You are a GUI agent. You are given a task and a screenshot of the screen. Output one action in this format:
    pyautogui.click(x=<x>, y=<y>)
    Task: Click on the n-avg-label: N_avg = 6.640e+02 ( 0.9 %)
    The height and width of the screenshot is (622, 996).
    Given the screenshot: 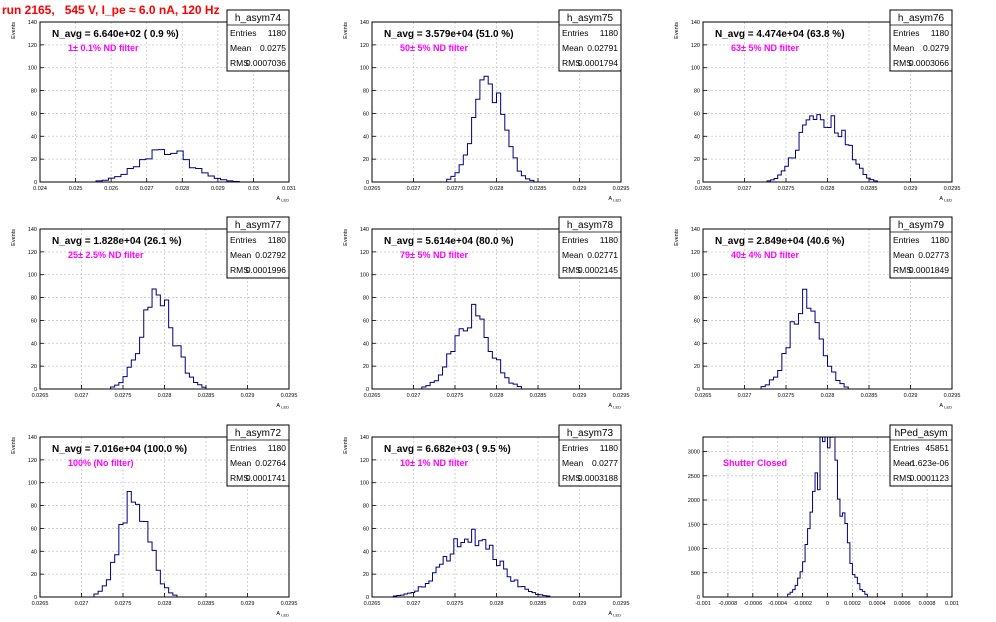 What is the action you would take?
    pyautogui.click(x=115, y=34)
    